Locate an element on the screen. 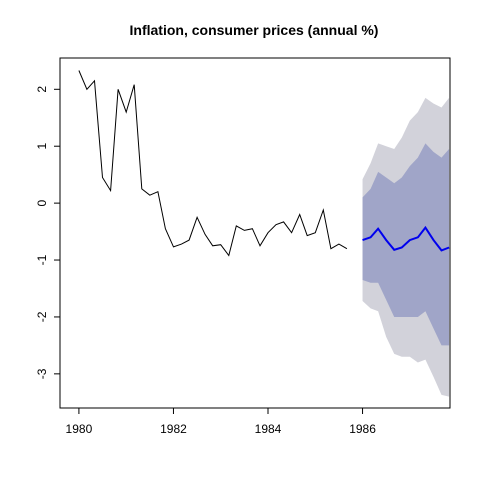 The width and height of the screenshot is (480, 480). y-tick-label: -2 is located at coordinates (42, 316).